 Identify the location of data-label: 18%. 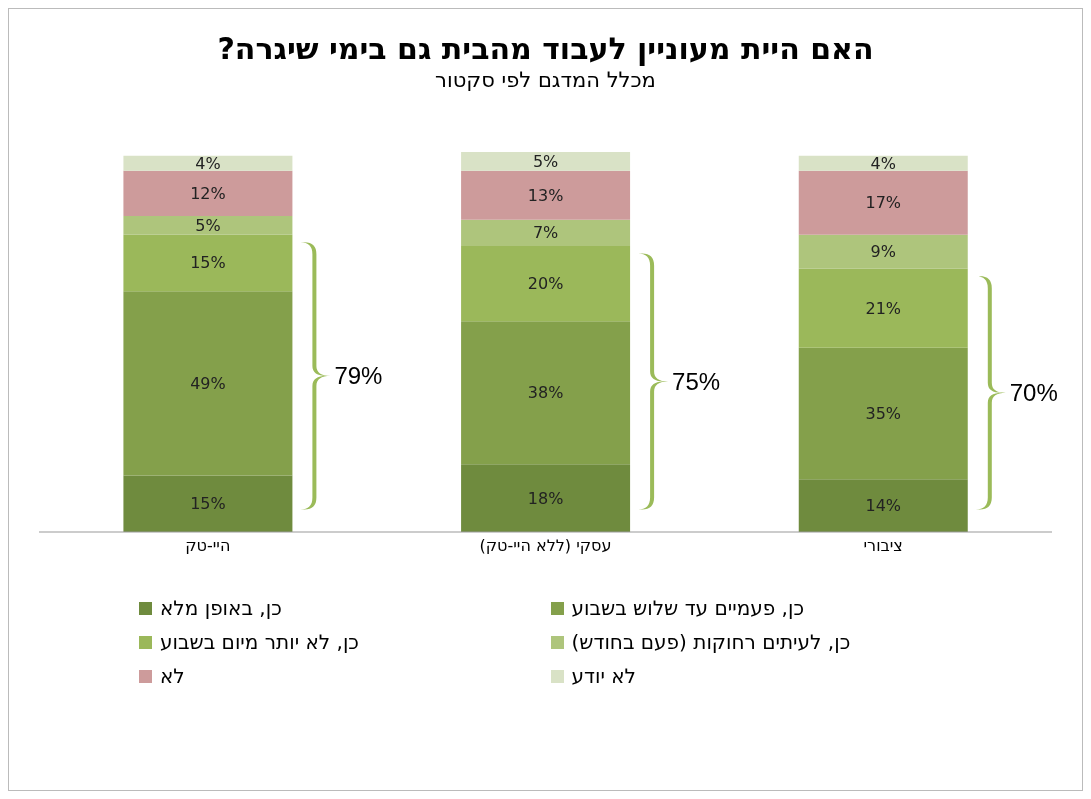
(545, 498).